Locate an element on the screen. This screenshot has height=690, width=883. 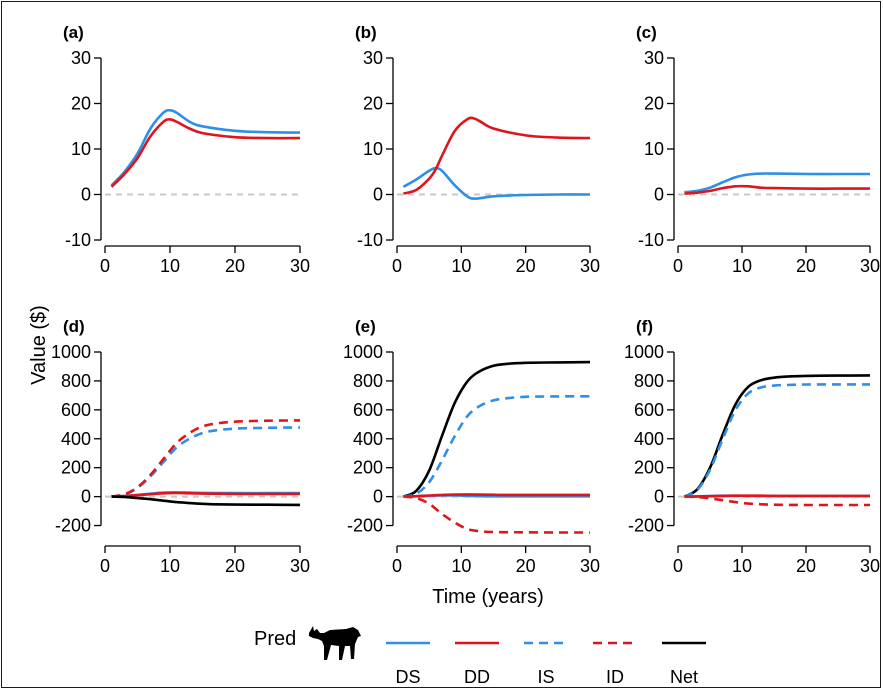
panel-letter: (f) is located at coordinates (644, 326).